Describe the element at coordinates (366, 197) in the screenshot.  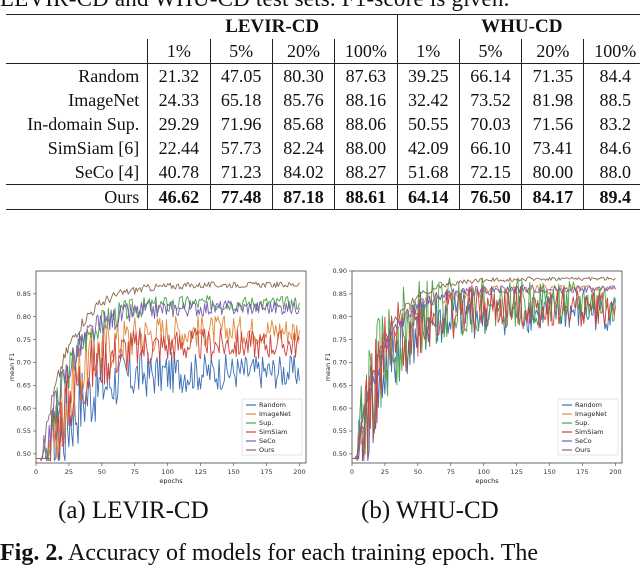
I see `score-cell-best: 88.61` at that location.